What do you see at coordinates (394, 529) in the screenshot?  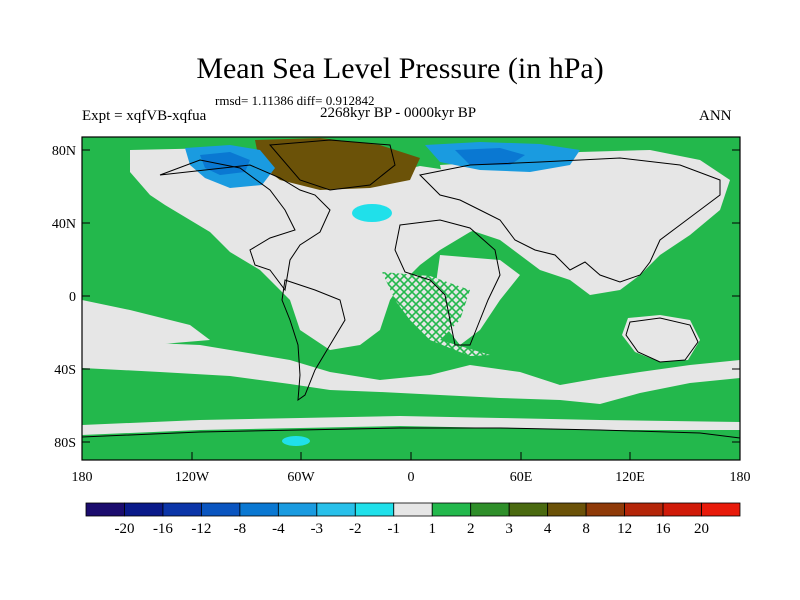 I see `colorbar-label: -1` at bounding box center [394, 529].